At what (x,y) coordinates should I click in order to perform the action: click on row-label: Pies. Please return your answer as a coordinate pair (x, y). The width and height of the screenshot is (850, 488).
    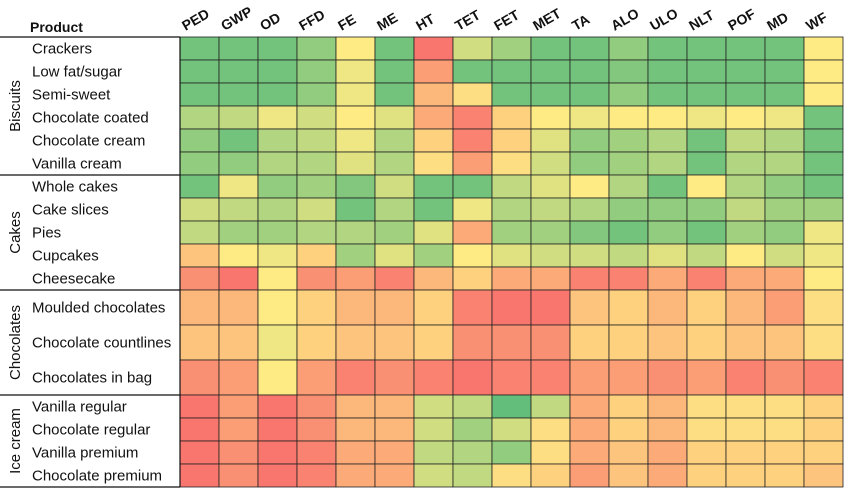
    Looking at the image, I should click on (46, 233).